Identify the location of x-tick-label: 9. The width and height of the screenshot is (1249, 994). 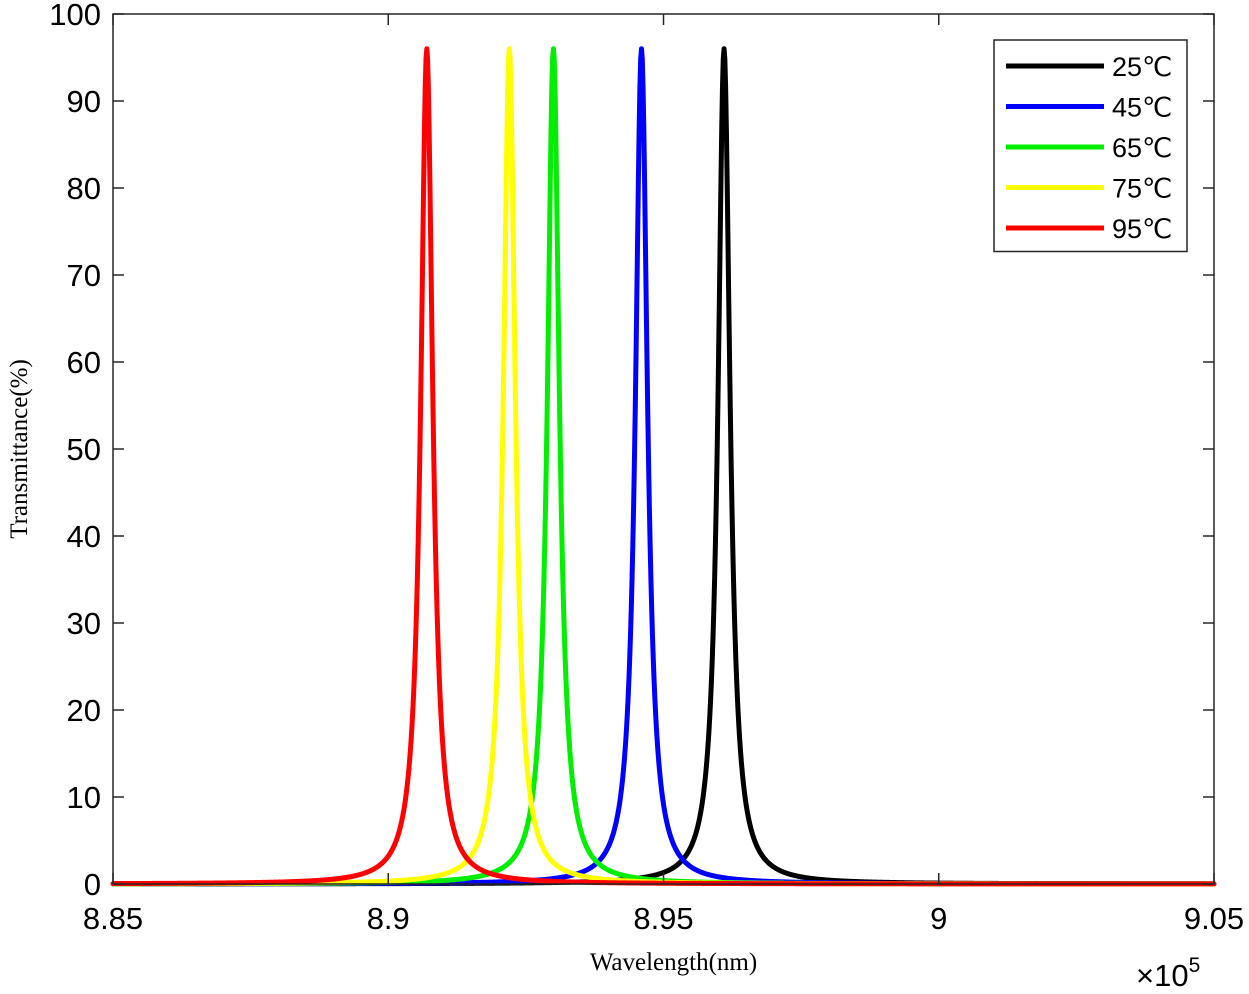
(938, 918).